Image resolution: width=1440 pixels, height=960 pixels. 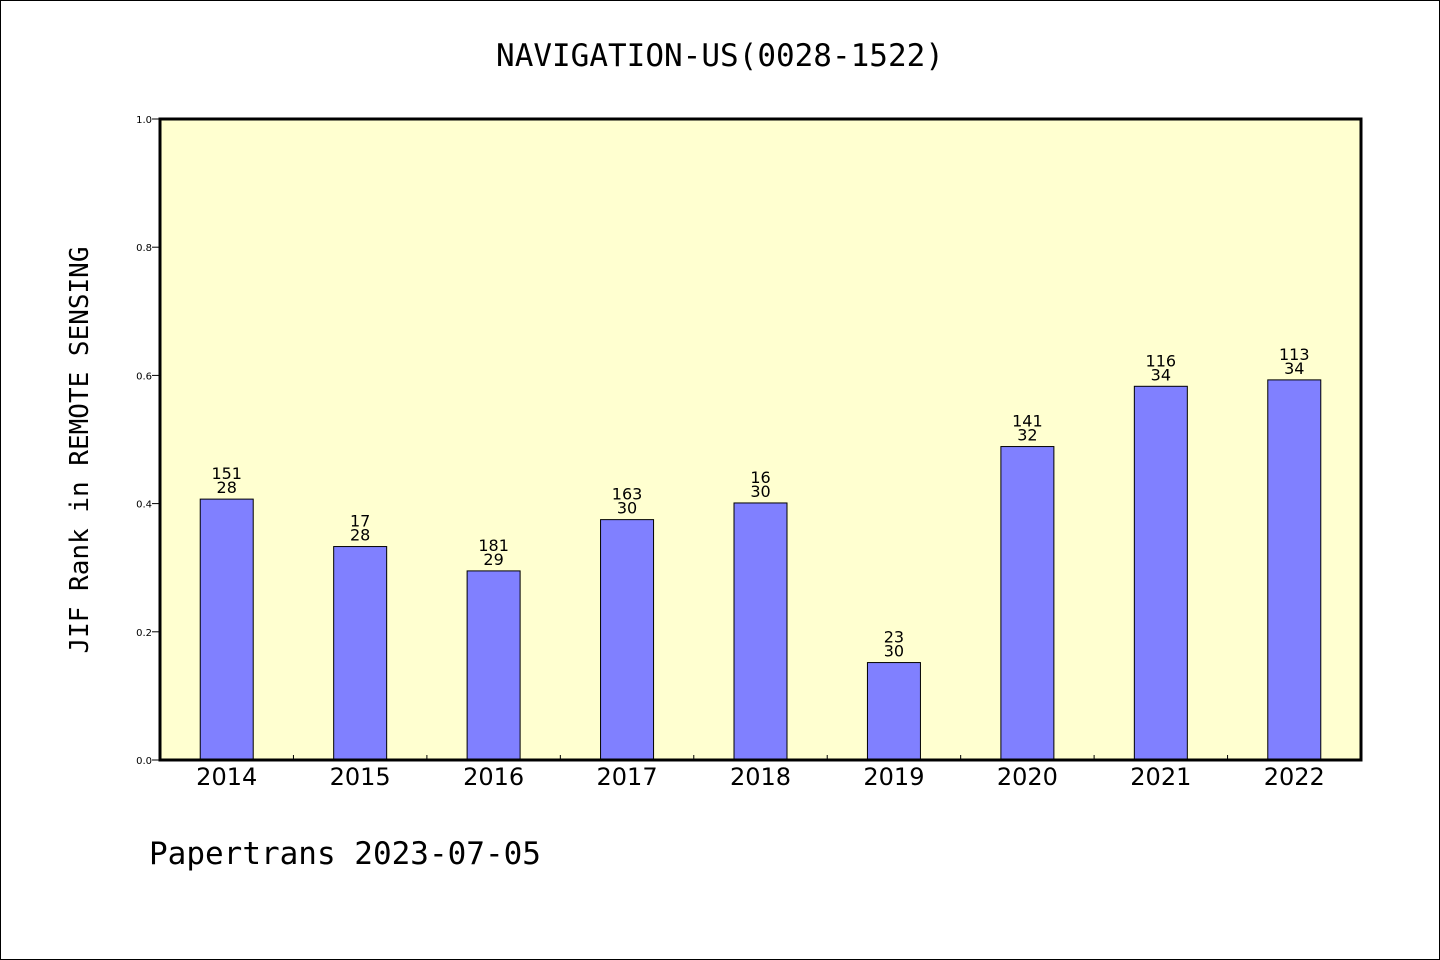 I want to click on bar-label-top: 17, so click(x=360, y=521).